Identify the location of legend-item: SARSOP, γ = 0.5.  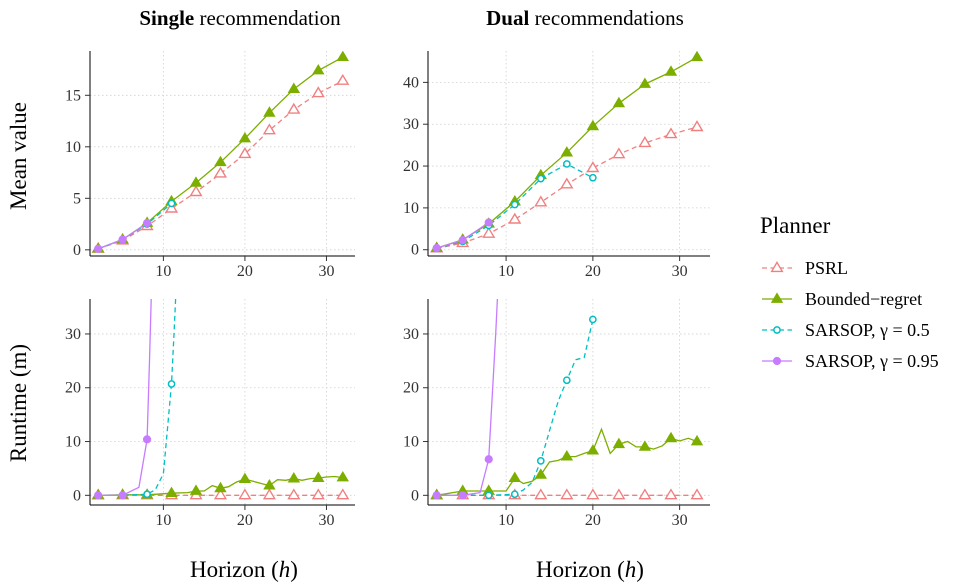
(846, 330).